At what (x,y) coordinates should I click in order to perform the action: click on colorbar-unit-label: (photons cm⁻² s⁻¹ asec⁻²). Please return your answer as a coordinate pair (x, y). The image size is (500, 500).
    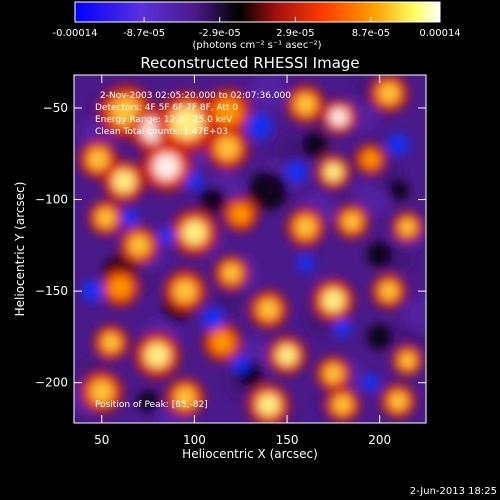
    Looking at the image, I should click on (256, 45).